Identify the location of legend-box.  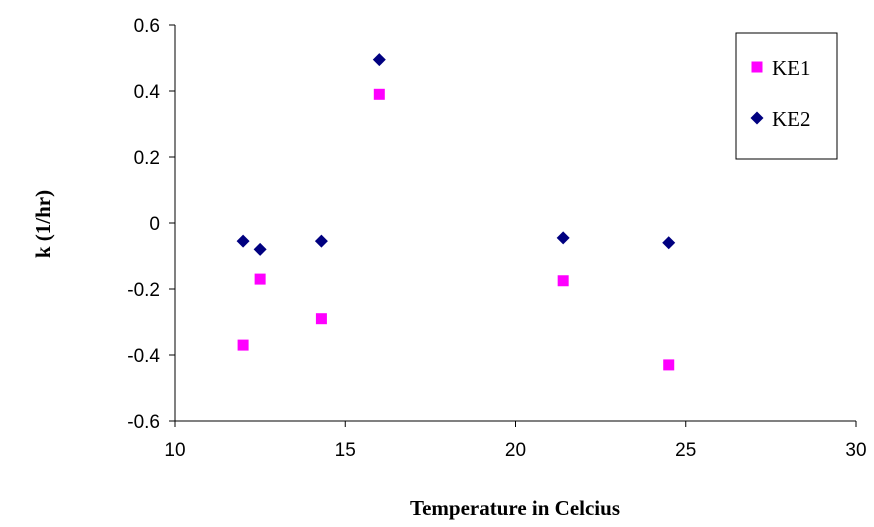
(786, 96).